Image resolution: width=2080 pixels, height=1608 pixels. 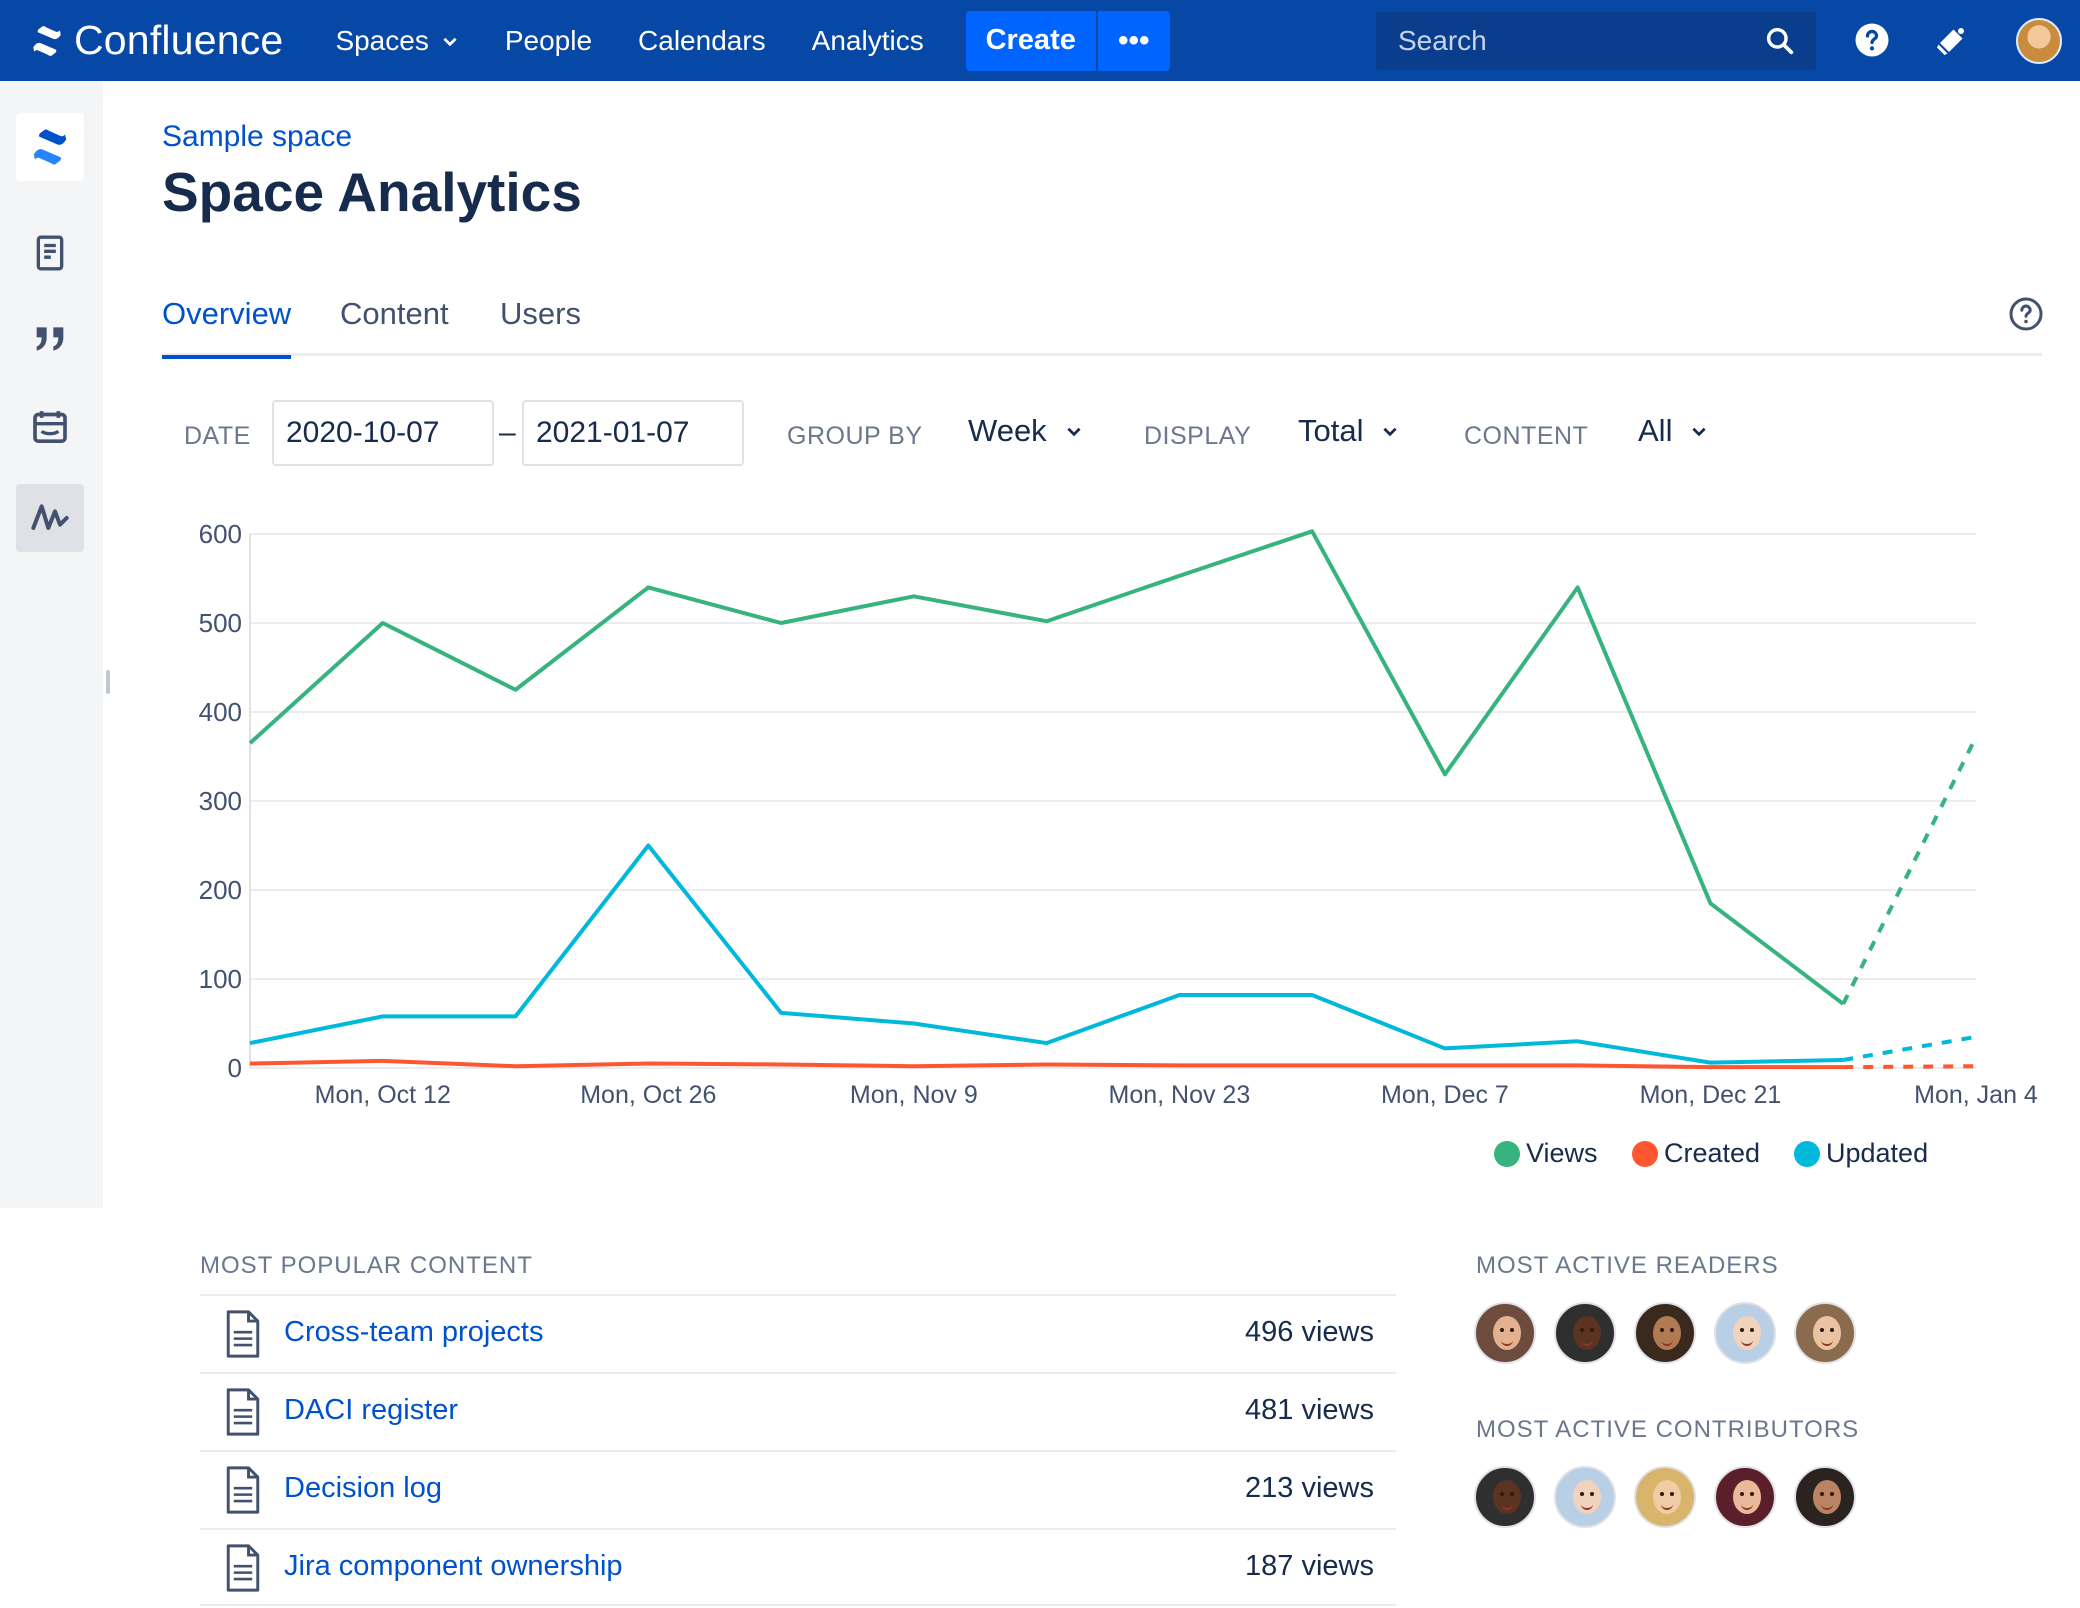 I want to click on active-readers-heading: MOST ACTIVE READERS, so click(x=1627, y=1265).